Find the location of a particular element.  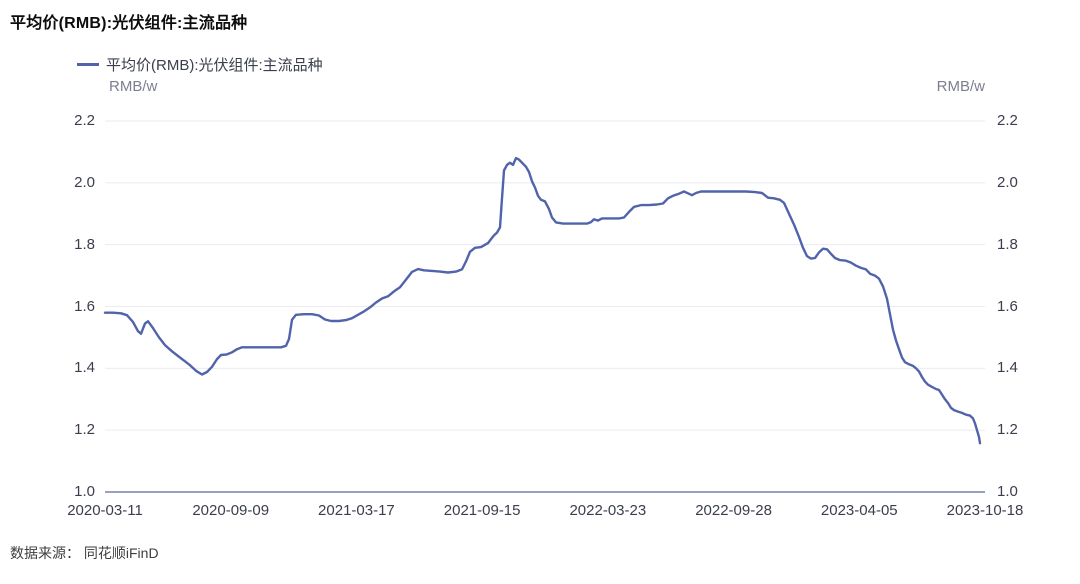

x-tick-label: 2023-10-18 is located at coordinates (985, 510).